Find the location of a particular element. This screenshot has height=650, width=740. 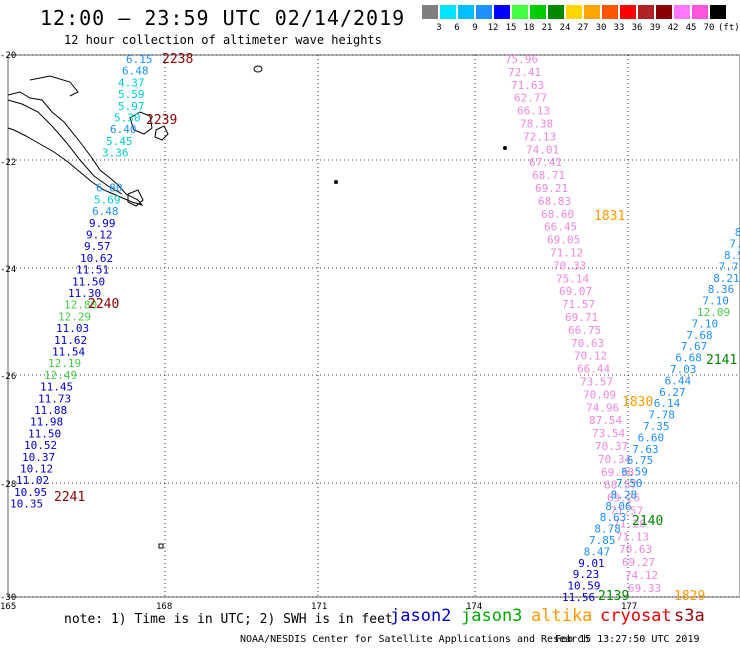

sat-cryosat-label: cryosat is located at coordinates (636, 616).